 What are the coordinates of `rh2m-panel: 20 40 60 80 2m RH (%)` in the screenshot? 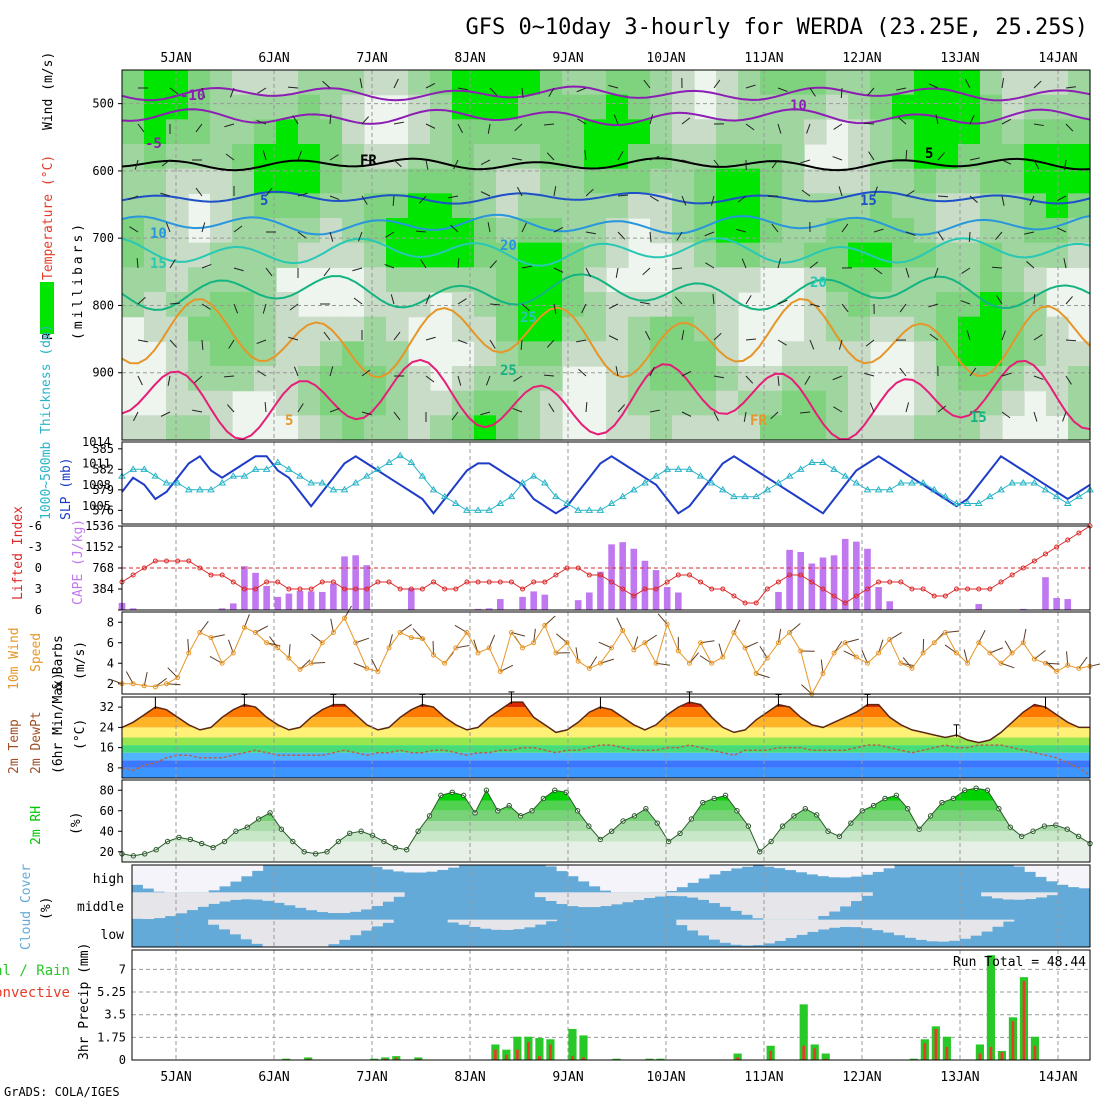 It's located at (561, 821).